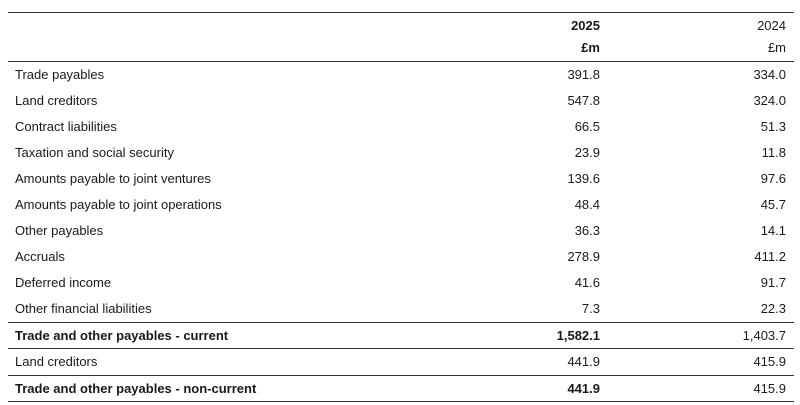 The height and width of the screenshot is (405, 800). What do you see at coordinates (769, 388) in the screenshot?
I see `total-noncurrent-2024: 415.9` at bounding box center [769, 388].